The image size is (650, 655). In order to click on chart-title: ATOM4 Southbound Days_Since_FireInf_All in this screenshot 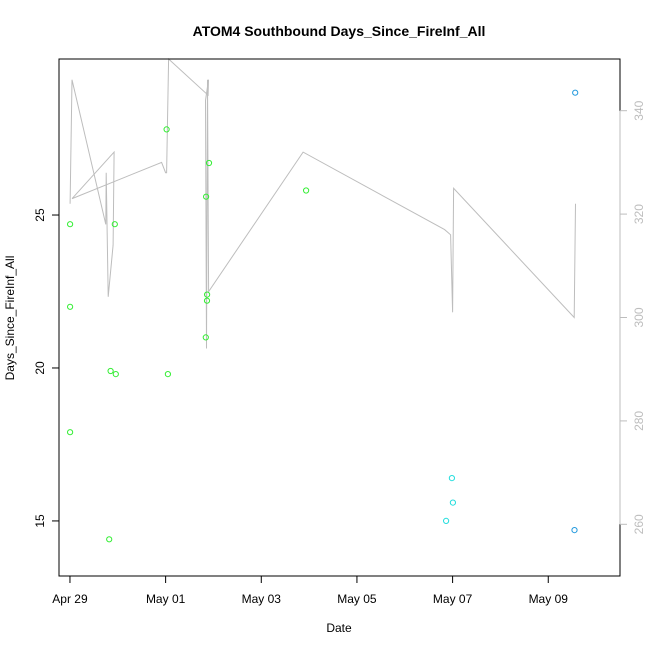, I will do `click(339, 31)`.